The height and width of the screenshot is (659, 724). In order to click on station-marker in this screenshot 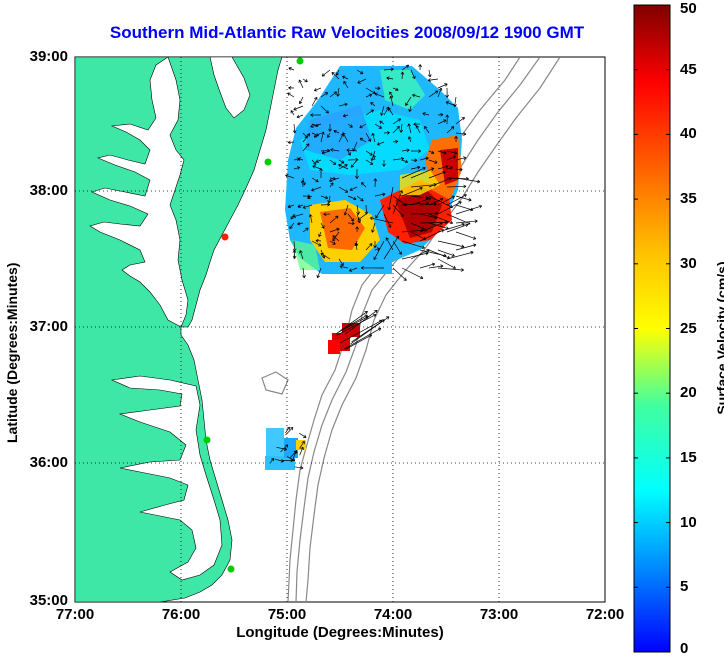, I will do `click(207, 440)`.